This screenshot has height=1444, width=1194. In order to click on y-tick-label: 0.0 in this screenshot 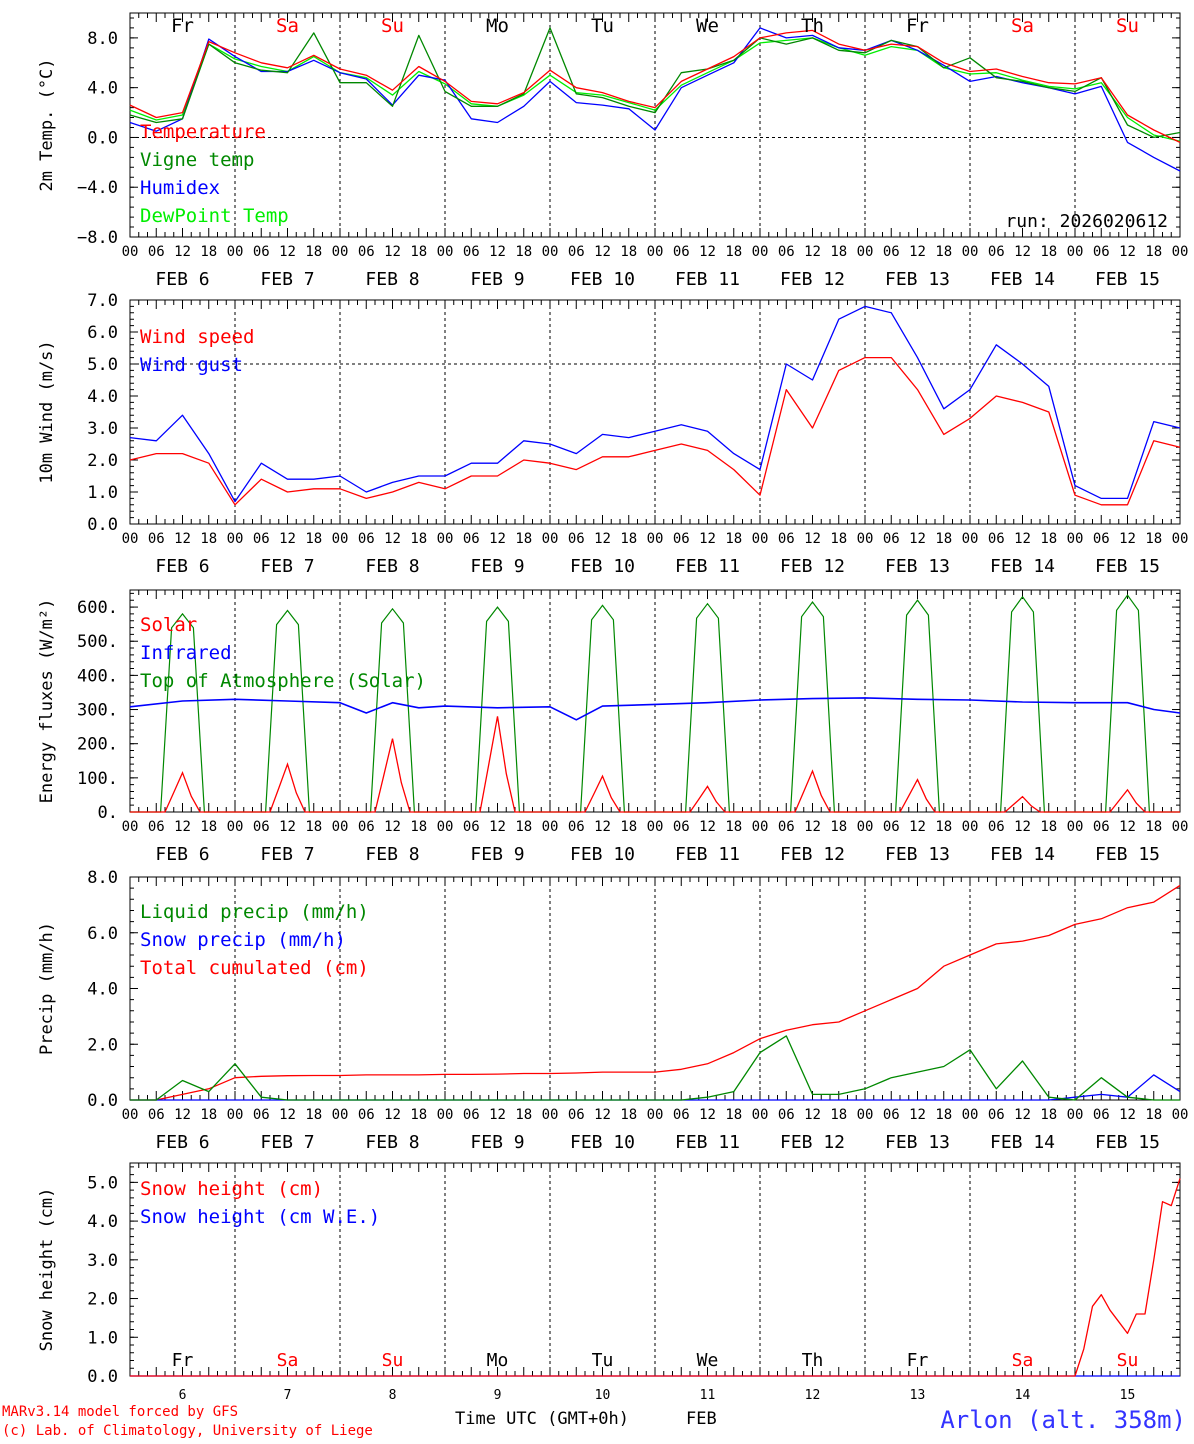, I will do `click(102, 525)`.